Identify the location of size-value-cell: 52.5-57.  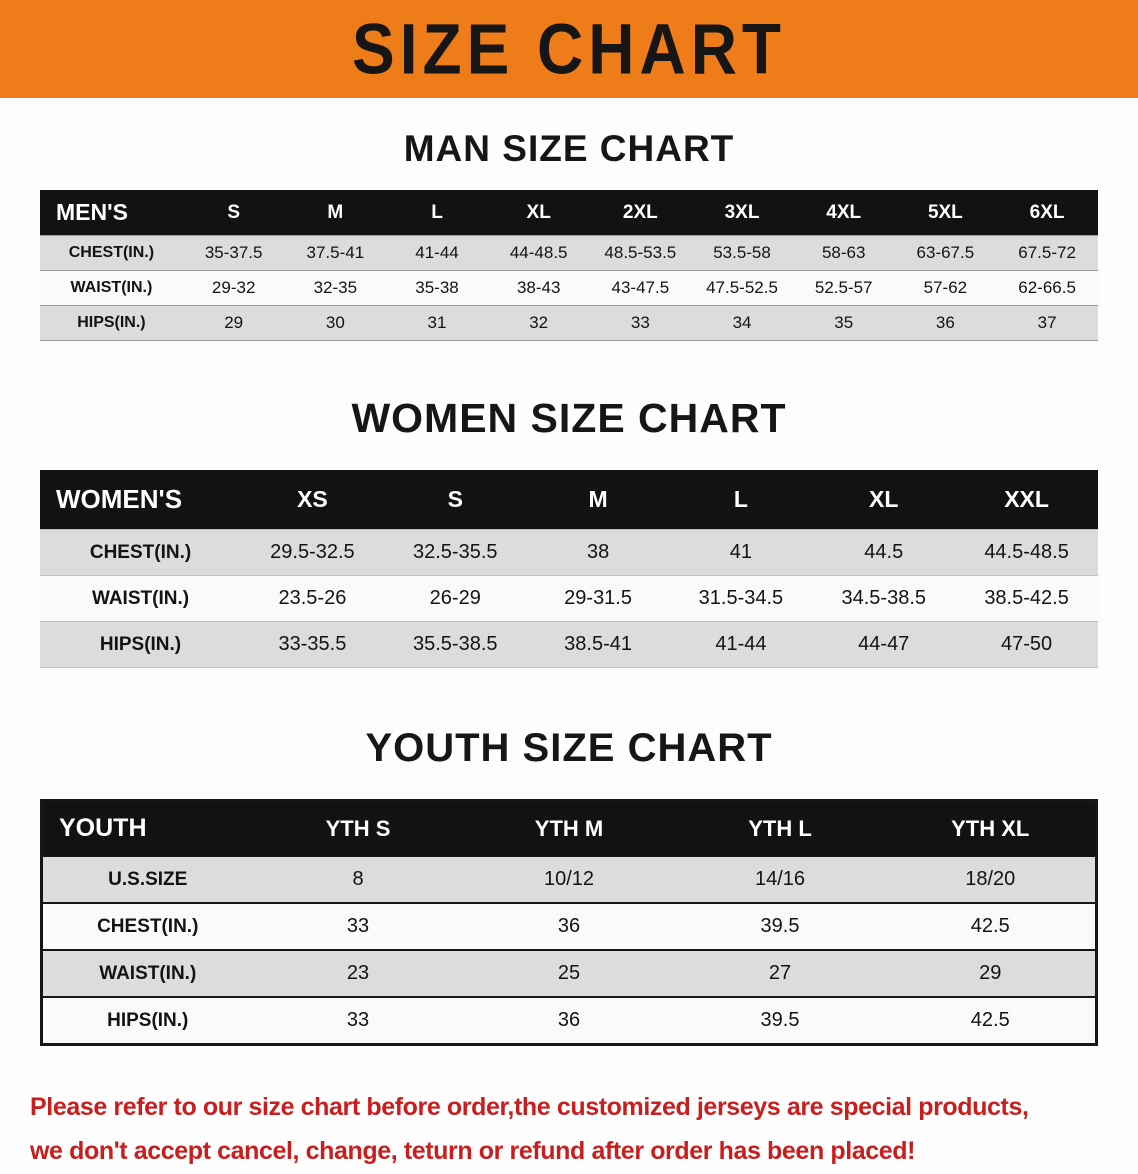
(843, 287).